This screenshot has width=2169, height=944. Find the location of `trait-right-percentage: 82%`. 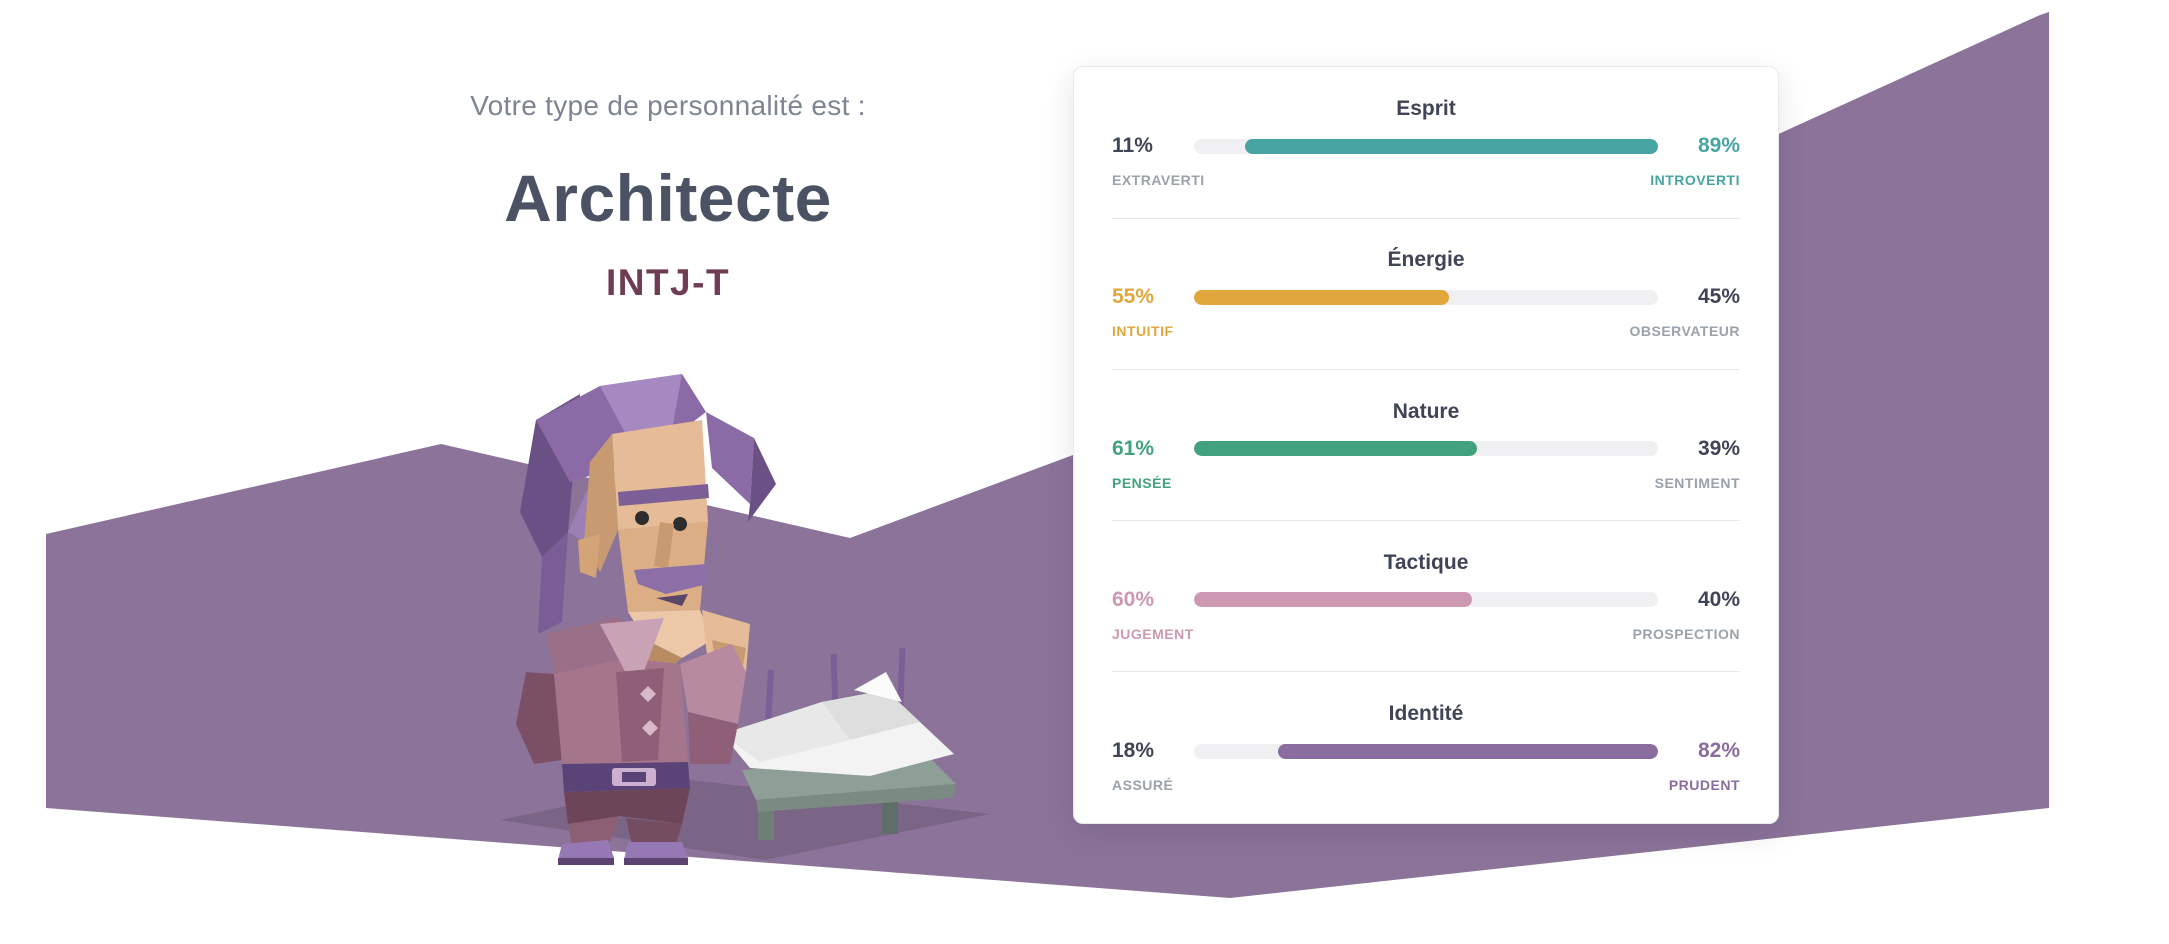

trait-right-percentage: 82% is located at coordinates (1718, 750).